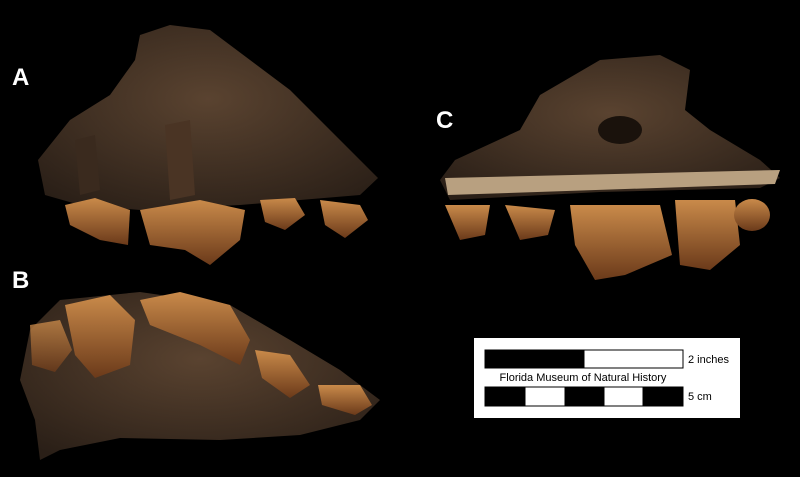 Image resolution: width=800 pixels, height=477 pixels. I want to click on scale-label: 5 cm, so click(700, 397).